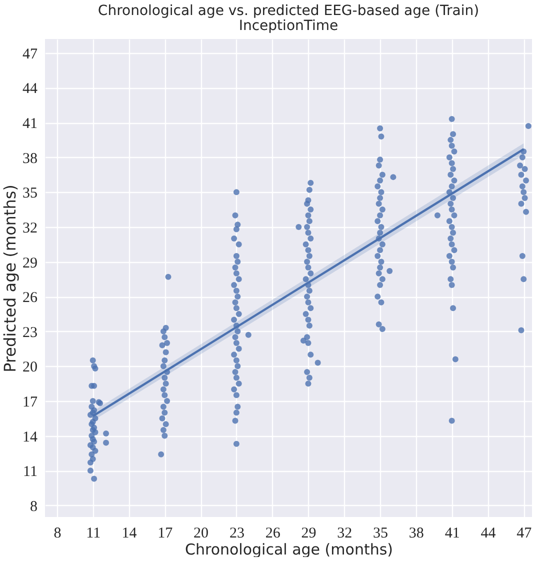 This screenshot has width=555, height=586. I want to click on x-tick-label: 38, so click(416, 534).